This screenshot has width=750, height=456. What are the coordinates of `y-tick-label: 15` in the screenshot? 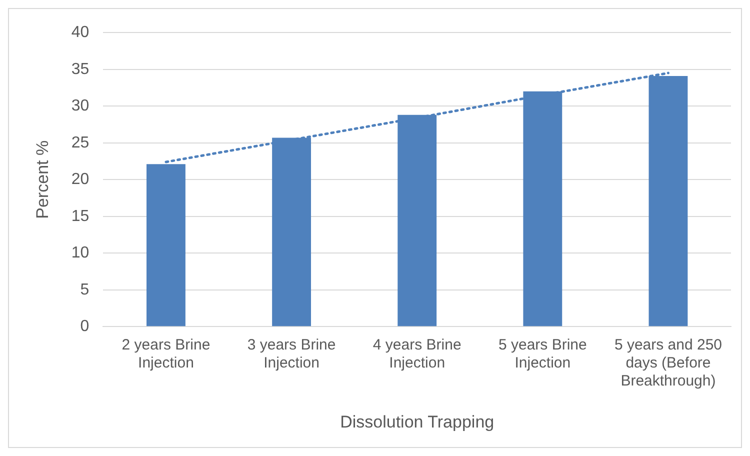 It's located at (80, 216).